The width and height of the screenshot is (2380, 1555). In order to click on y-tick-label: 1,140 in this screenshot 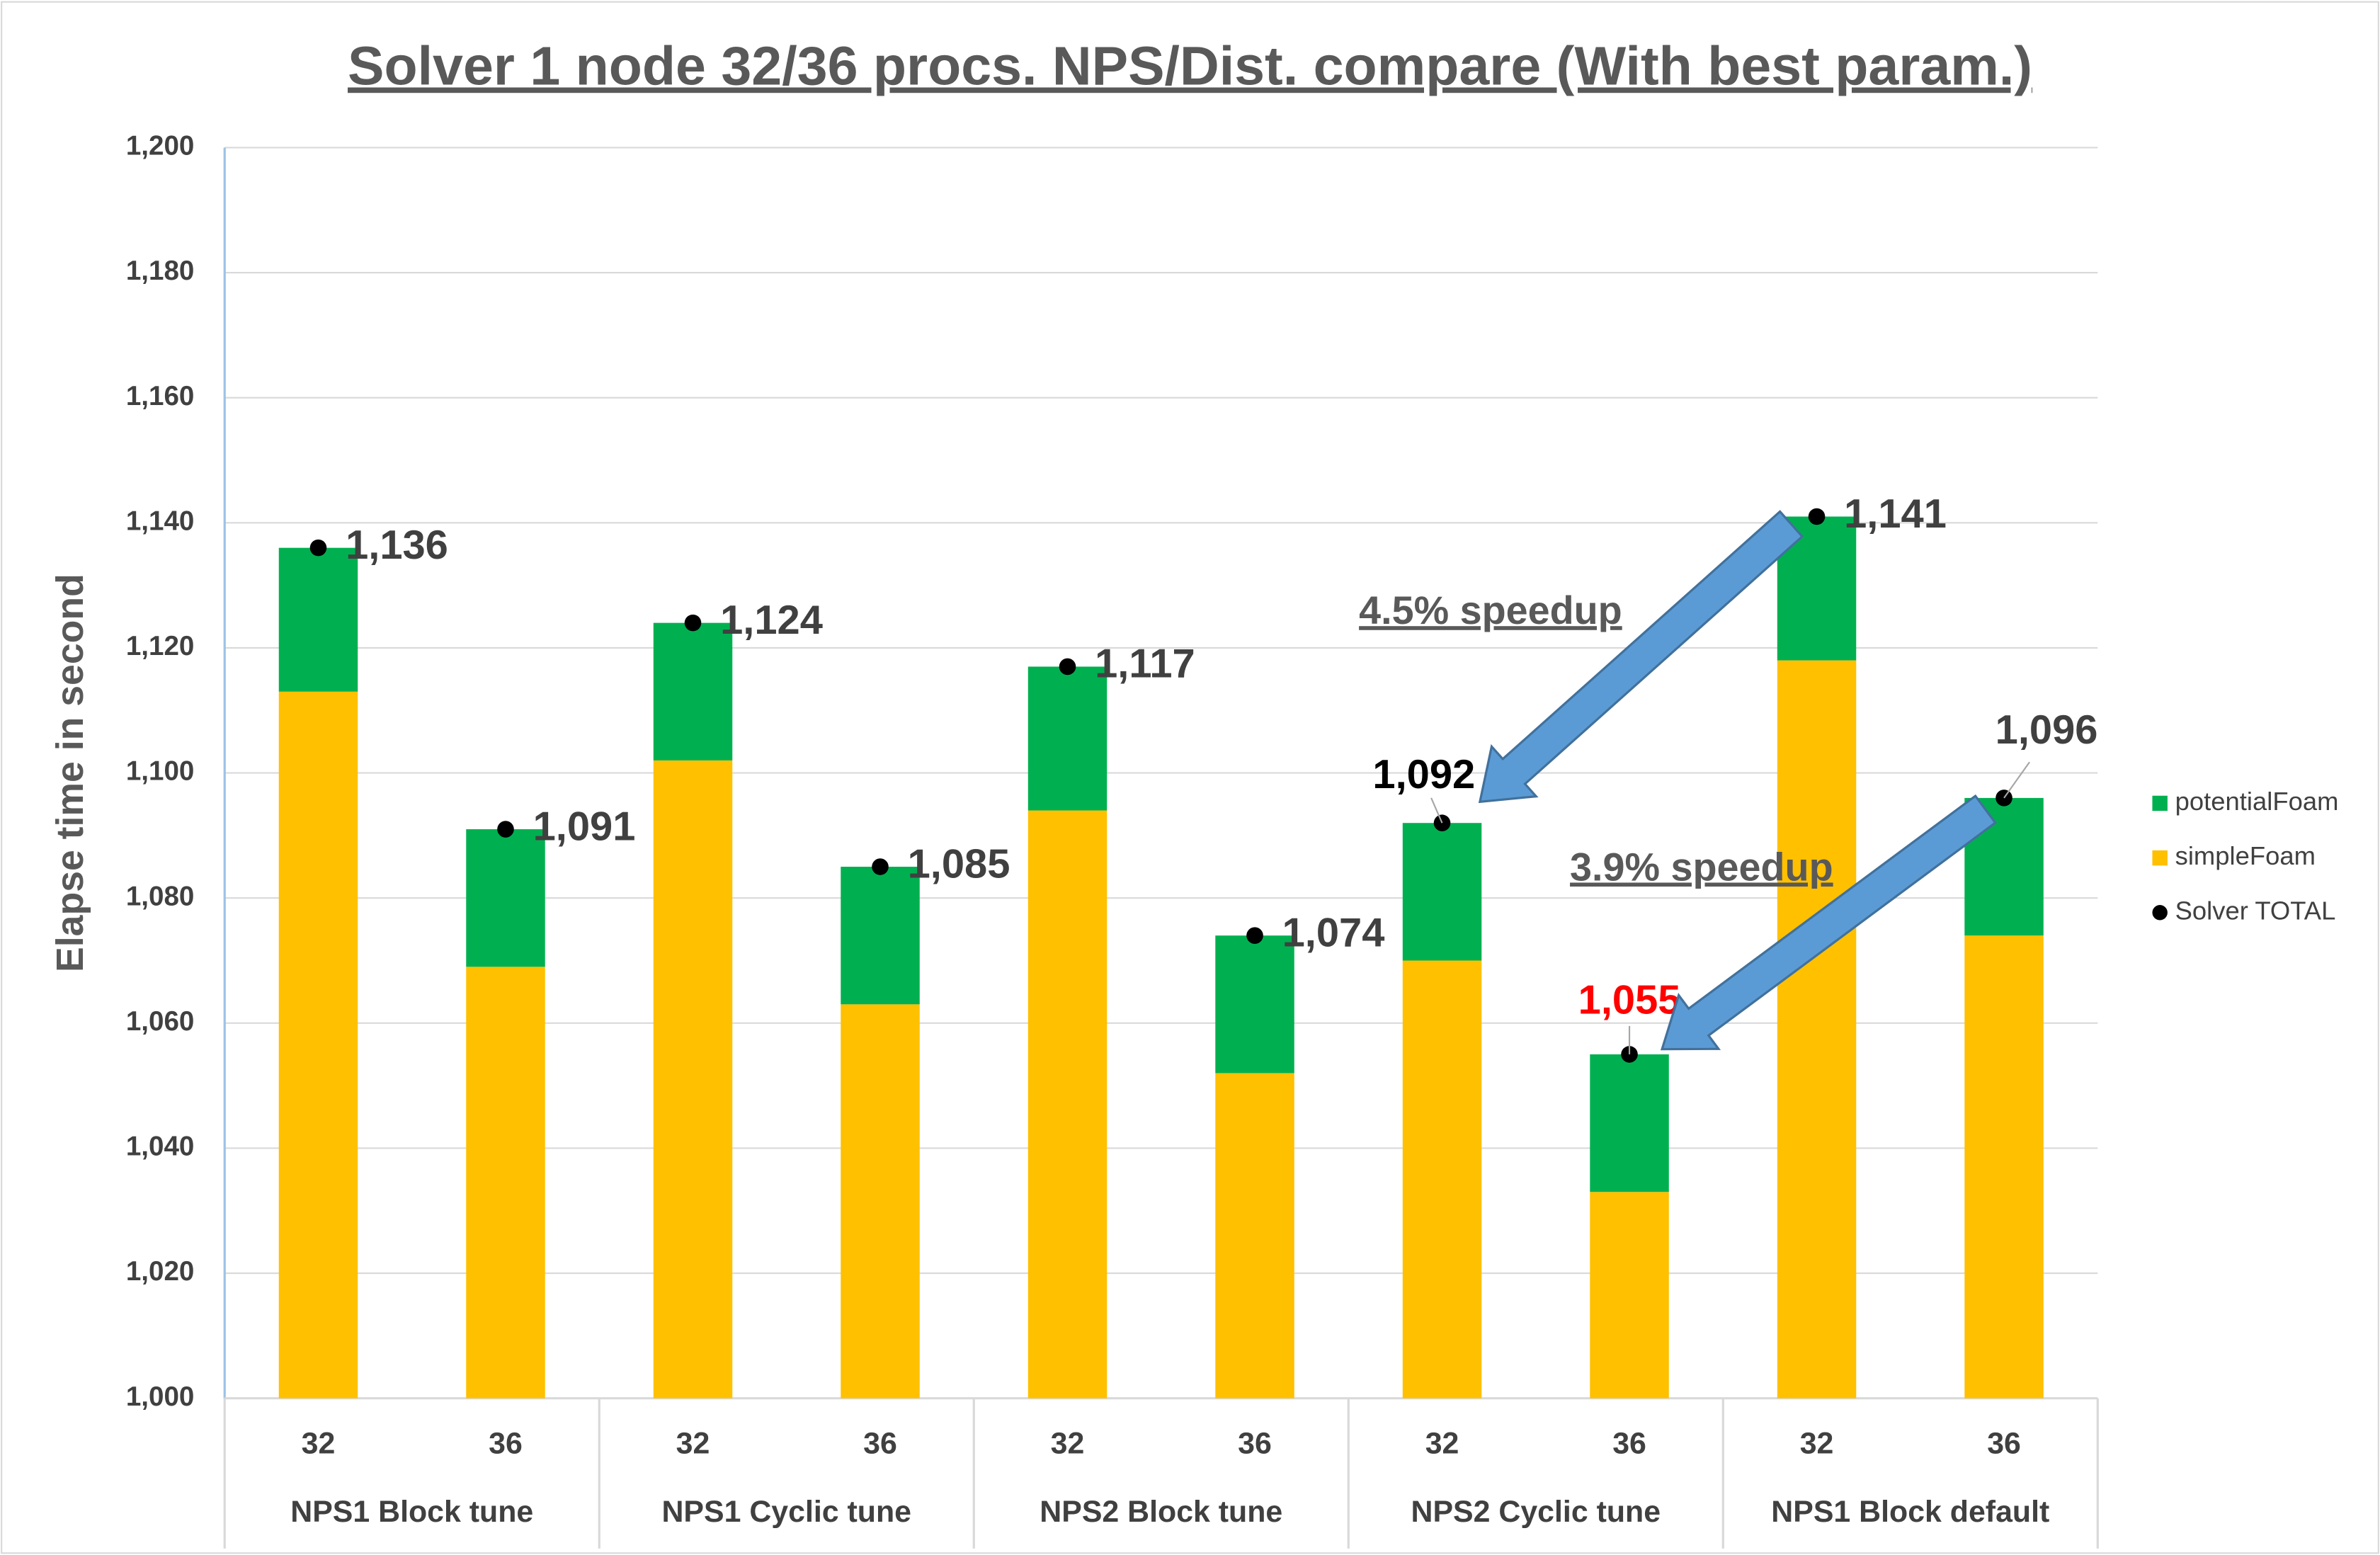, I will do `click(160, 521)`.